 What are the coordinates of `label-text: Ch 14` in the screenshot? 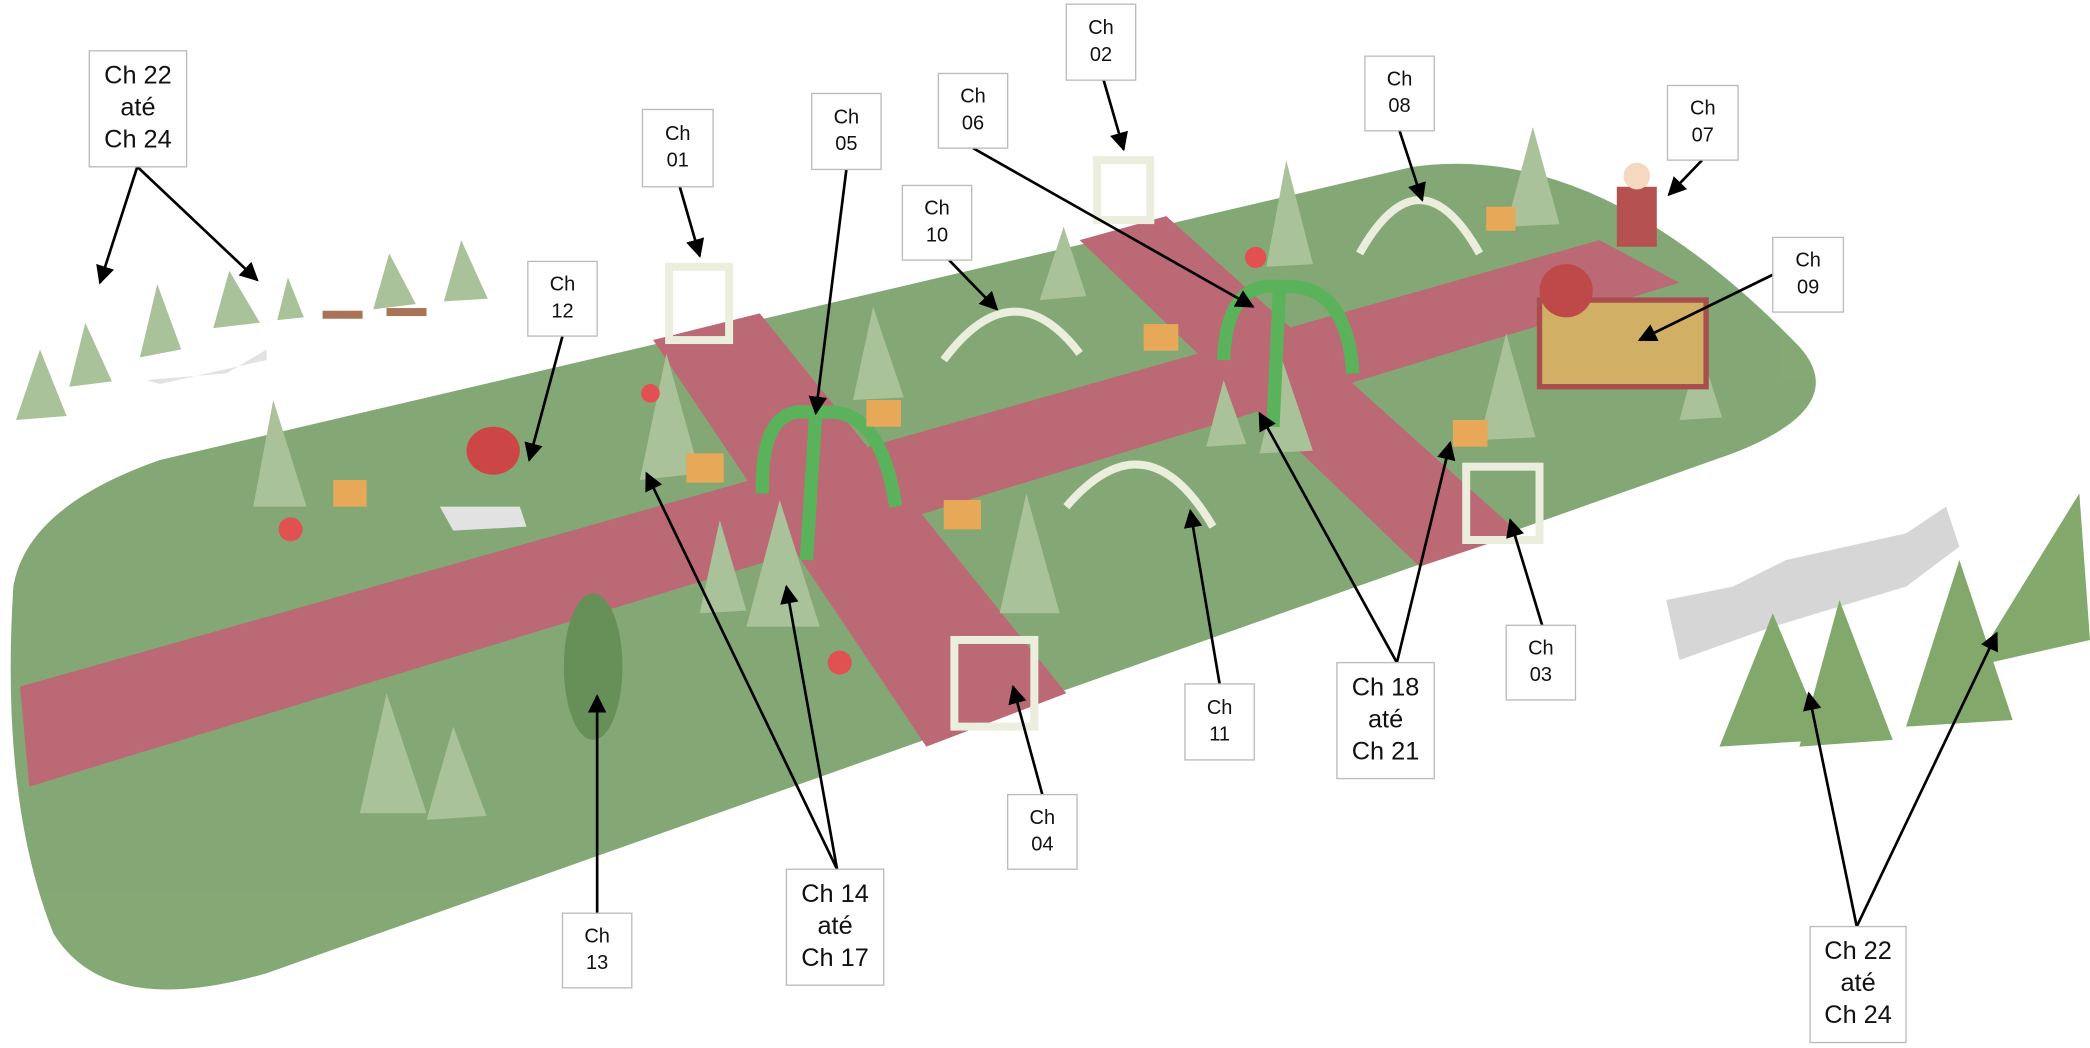 It's located at (835, 894).